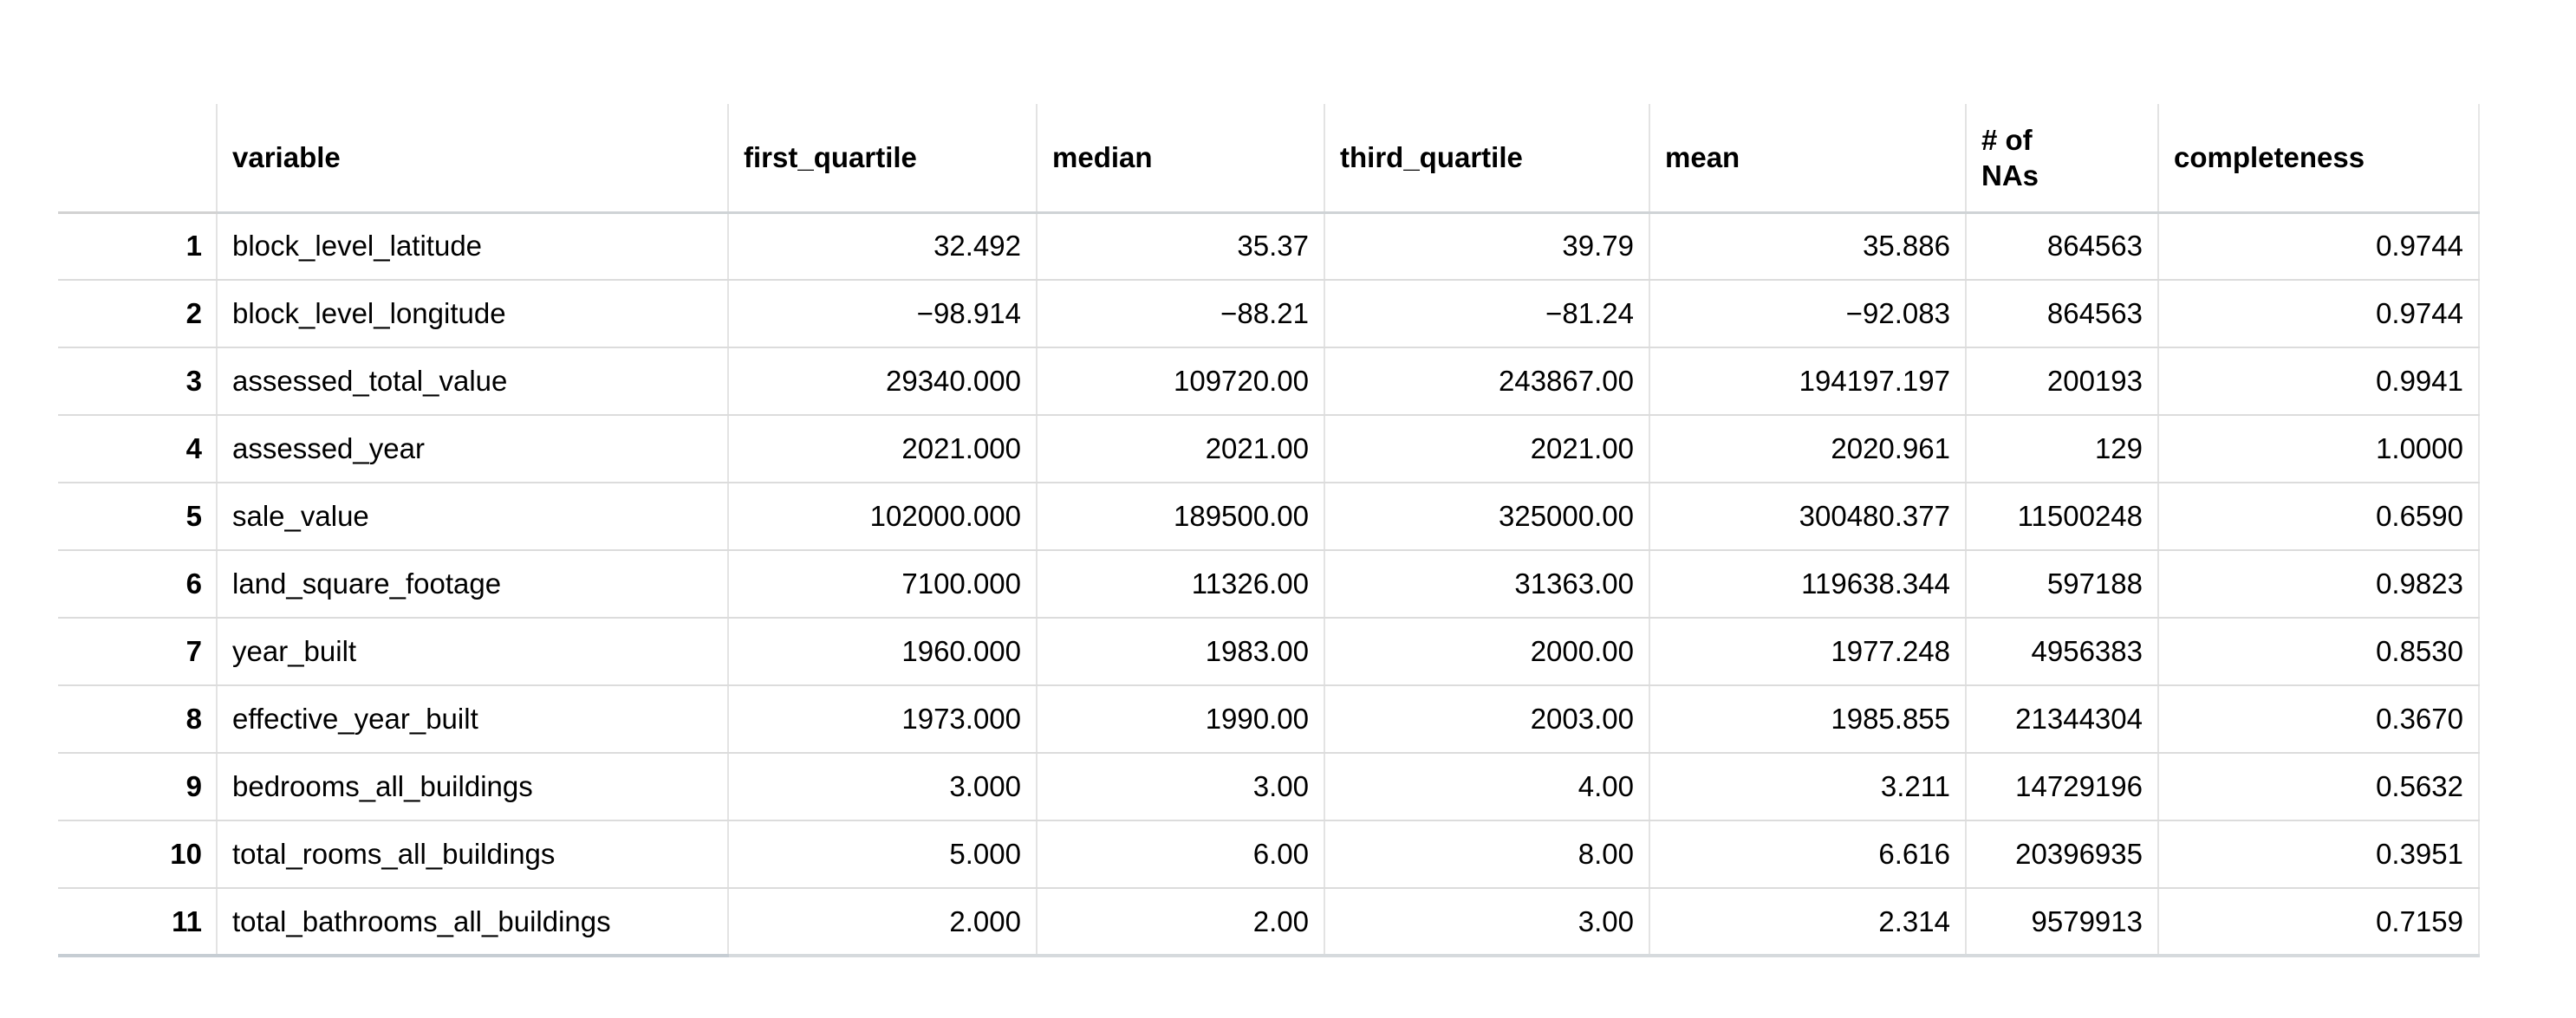  I want to click on cell-mean: 3.211, so click(1807, 787).